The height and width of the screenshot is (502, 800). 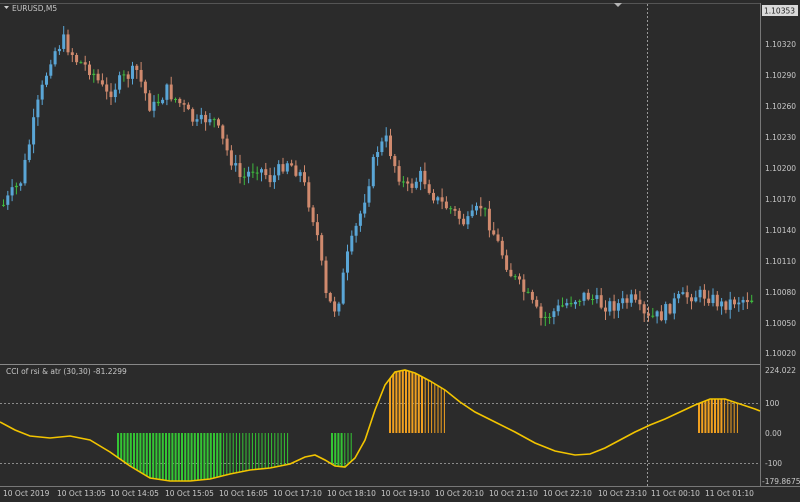 I want to click on indicator-min-label: -179.8675, so click(x=781, y=481).